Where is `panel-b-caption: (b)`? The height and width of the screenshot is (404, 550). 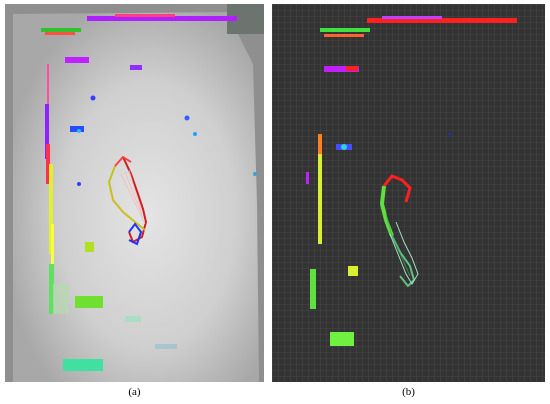 panel-b-caption: (b) is located at coordinates (408, 392).